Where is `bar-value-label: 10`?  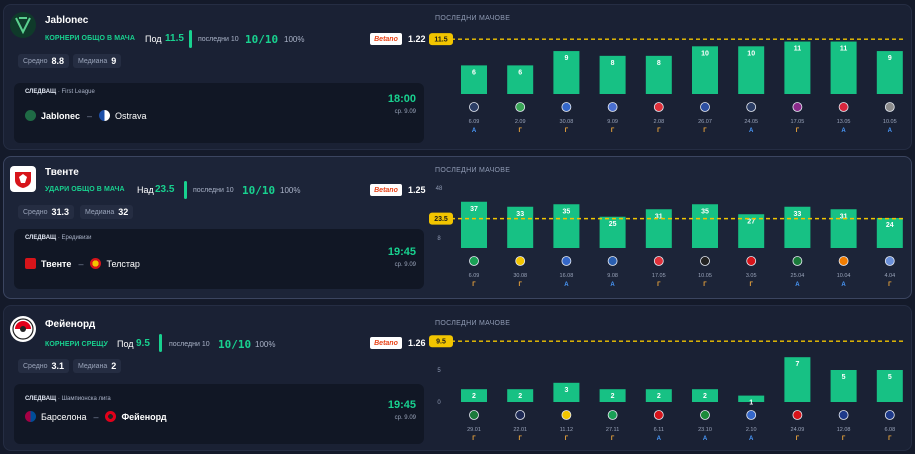 bar-value-label: 10 is located at coordinates (705, 53).